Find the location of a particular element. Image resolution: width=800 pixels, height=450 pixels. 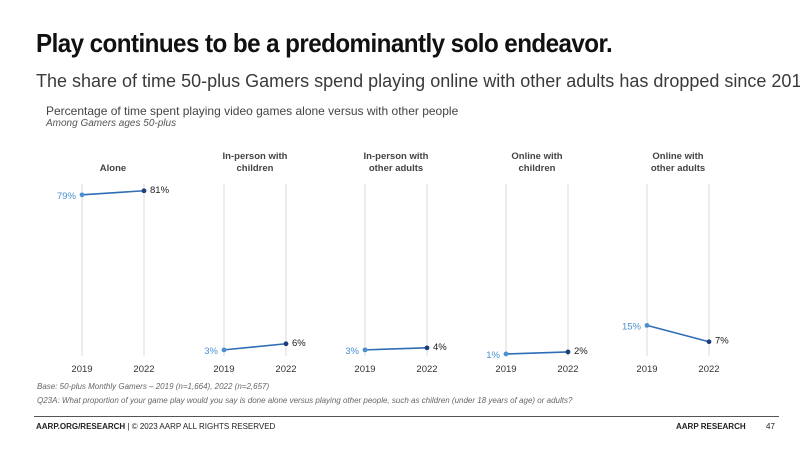

footer-rights: | © 2023 AARP ALL RIGHTS RESERVED is located at coordinates (200, 426).